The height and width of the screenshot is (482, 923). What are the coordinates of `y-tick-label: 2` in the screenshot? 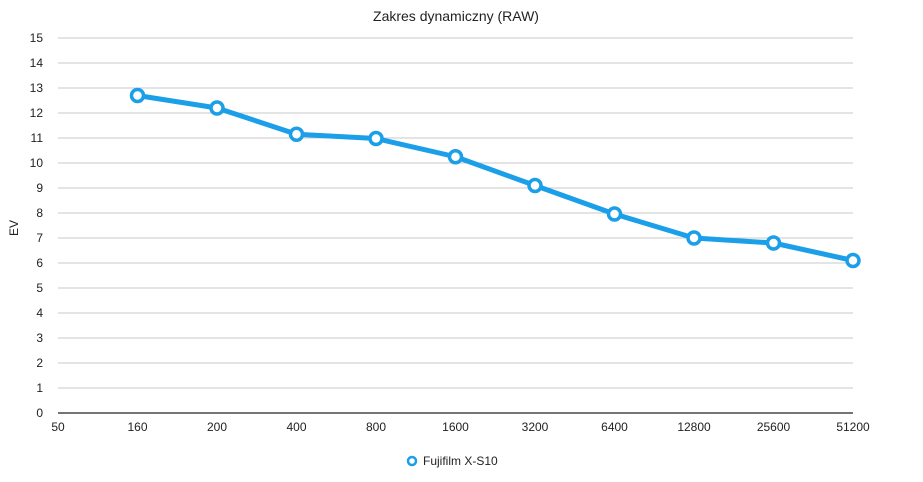 It's located at (39, 363).